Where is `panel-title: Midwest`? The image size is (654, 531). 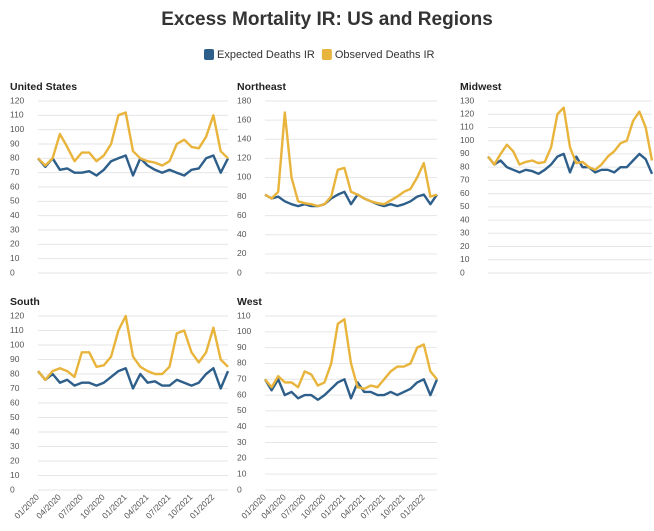 panel-title: Midwest is located at coordinates (481, 87).